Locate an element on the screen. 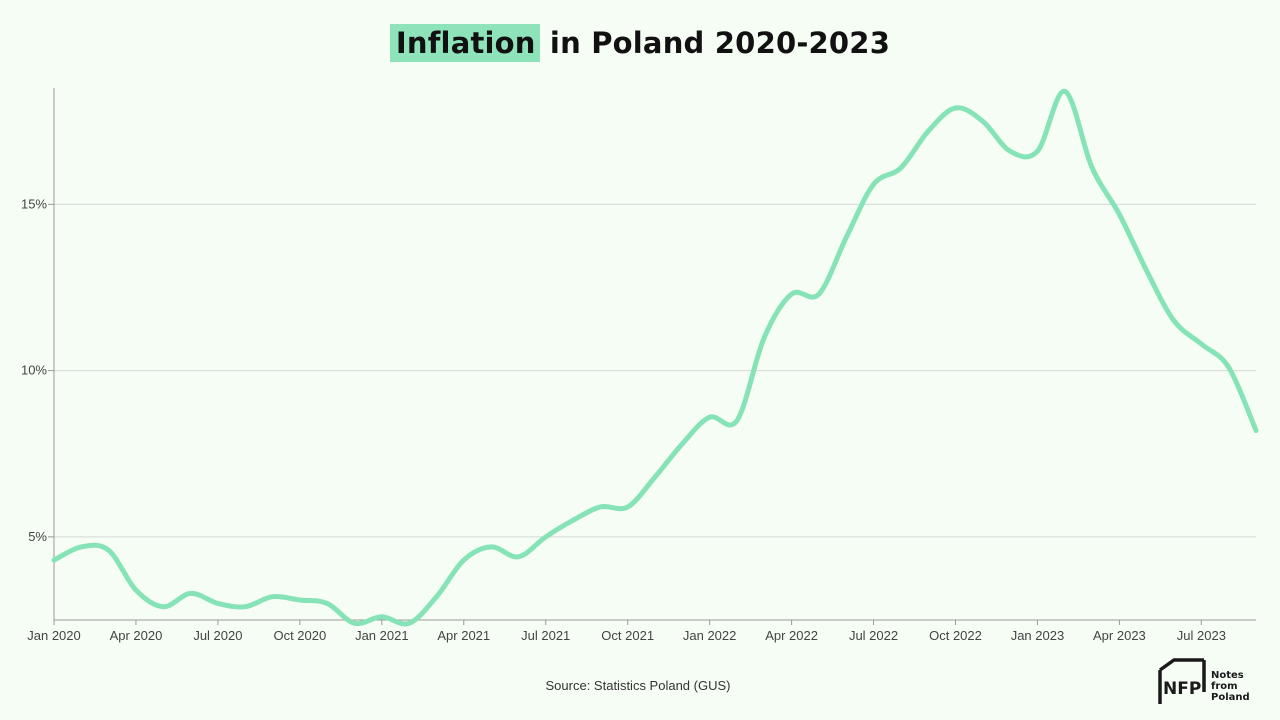 The image size is (1280, 720). logo-line-2: Poland is located at coordinates (1230, 697).